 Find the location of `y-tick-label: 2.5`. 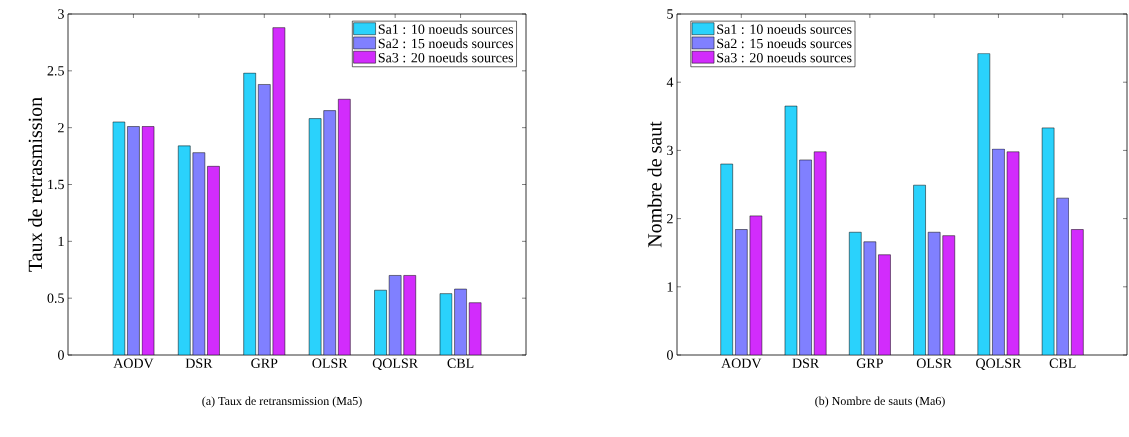

y-tick-label: 2.5 is located at coordinates (55, 71).